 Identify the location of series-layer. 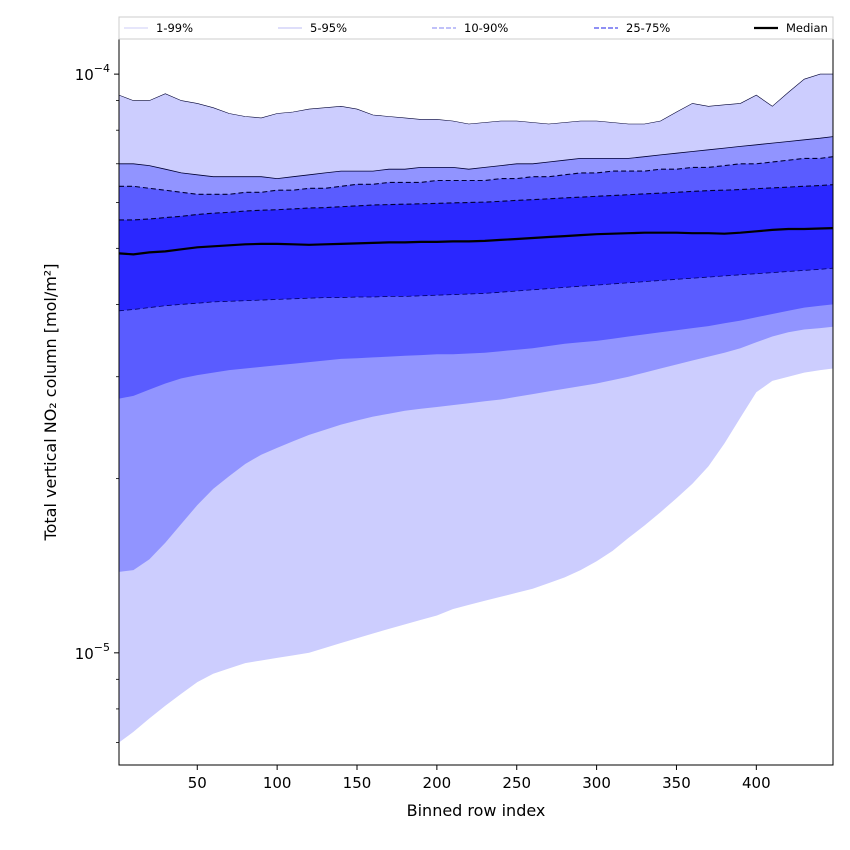
(476, 241).